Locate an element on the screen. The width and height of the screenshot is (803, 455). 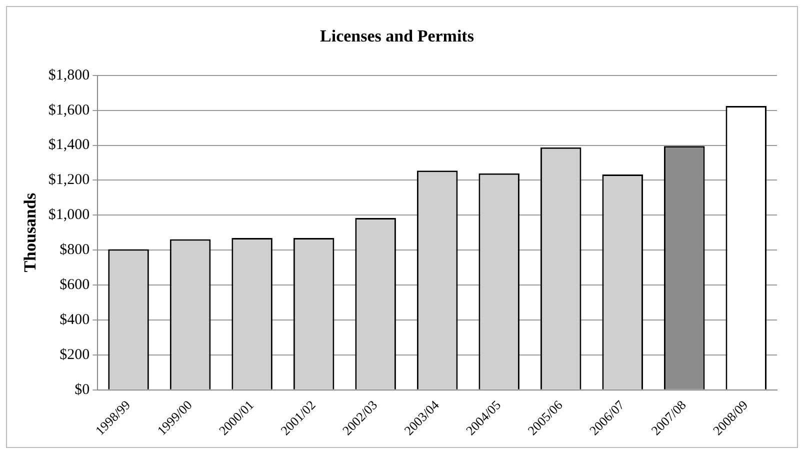
y-axis-title: Thousands is located at coordinates (30, 232).